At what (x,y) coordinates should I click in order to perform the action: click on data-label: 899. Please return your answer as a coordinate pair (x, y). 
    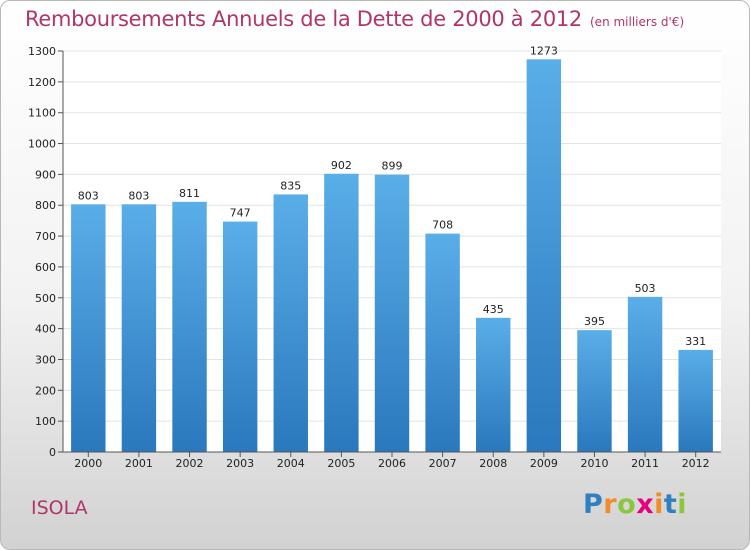
    Looking at the image, I should click on (392, 166).